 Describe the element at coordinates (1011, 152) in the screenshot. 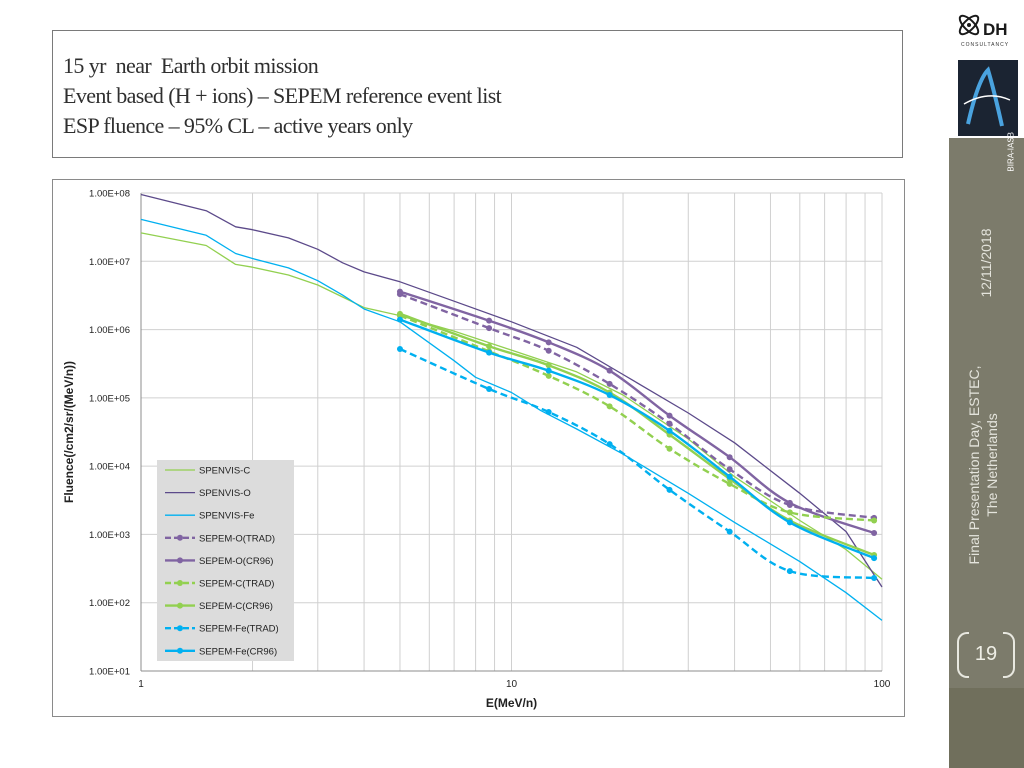

I see `bira-logo-text: BIRA-IASB` at that location.